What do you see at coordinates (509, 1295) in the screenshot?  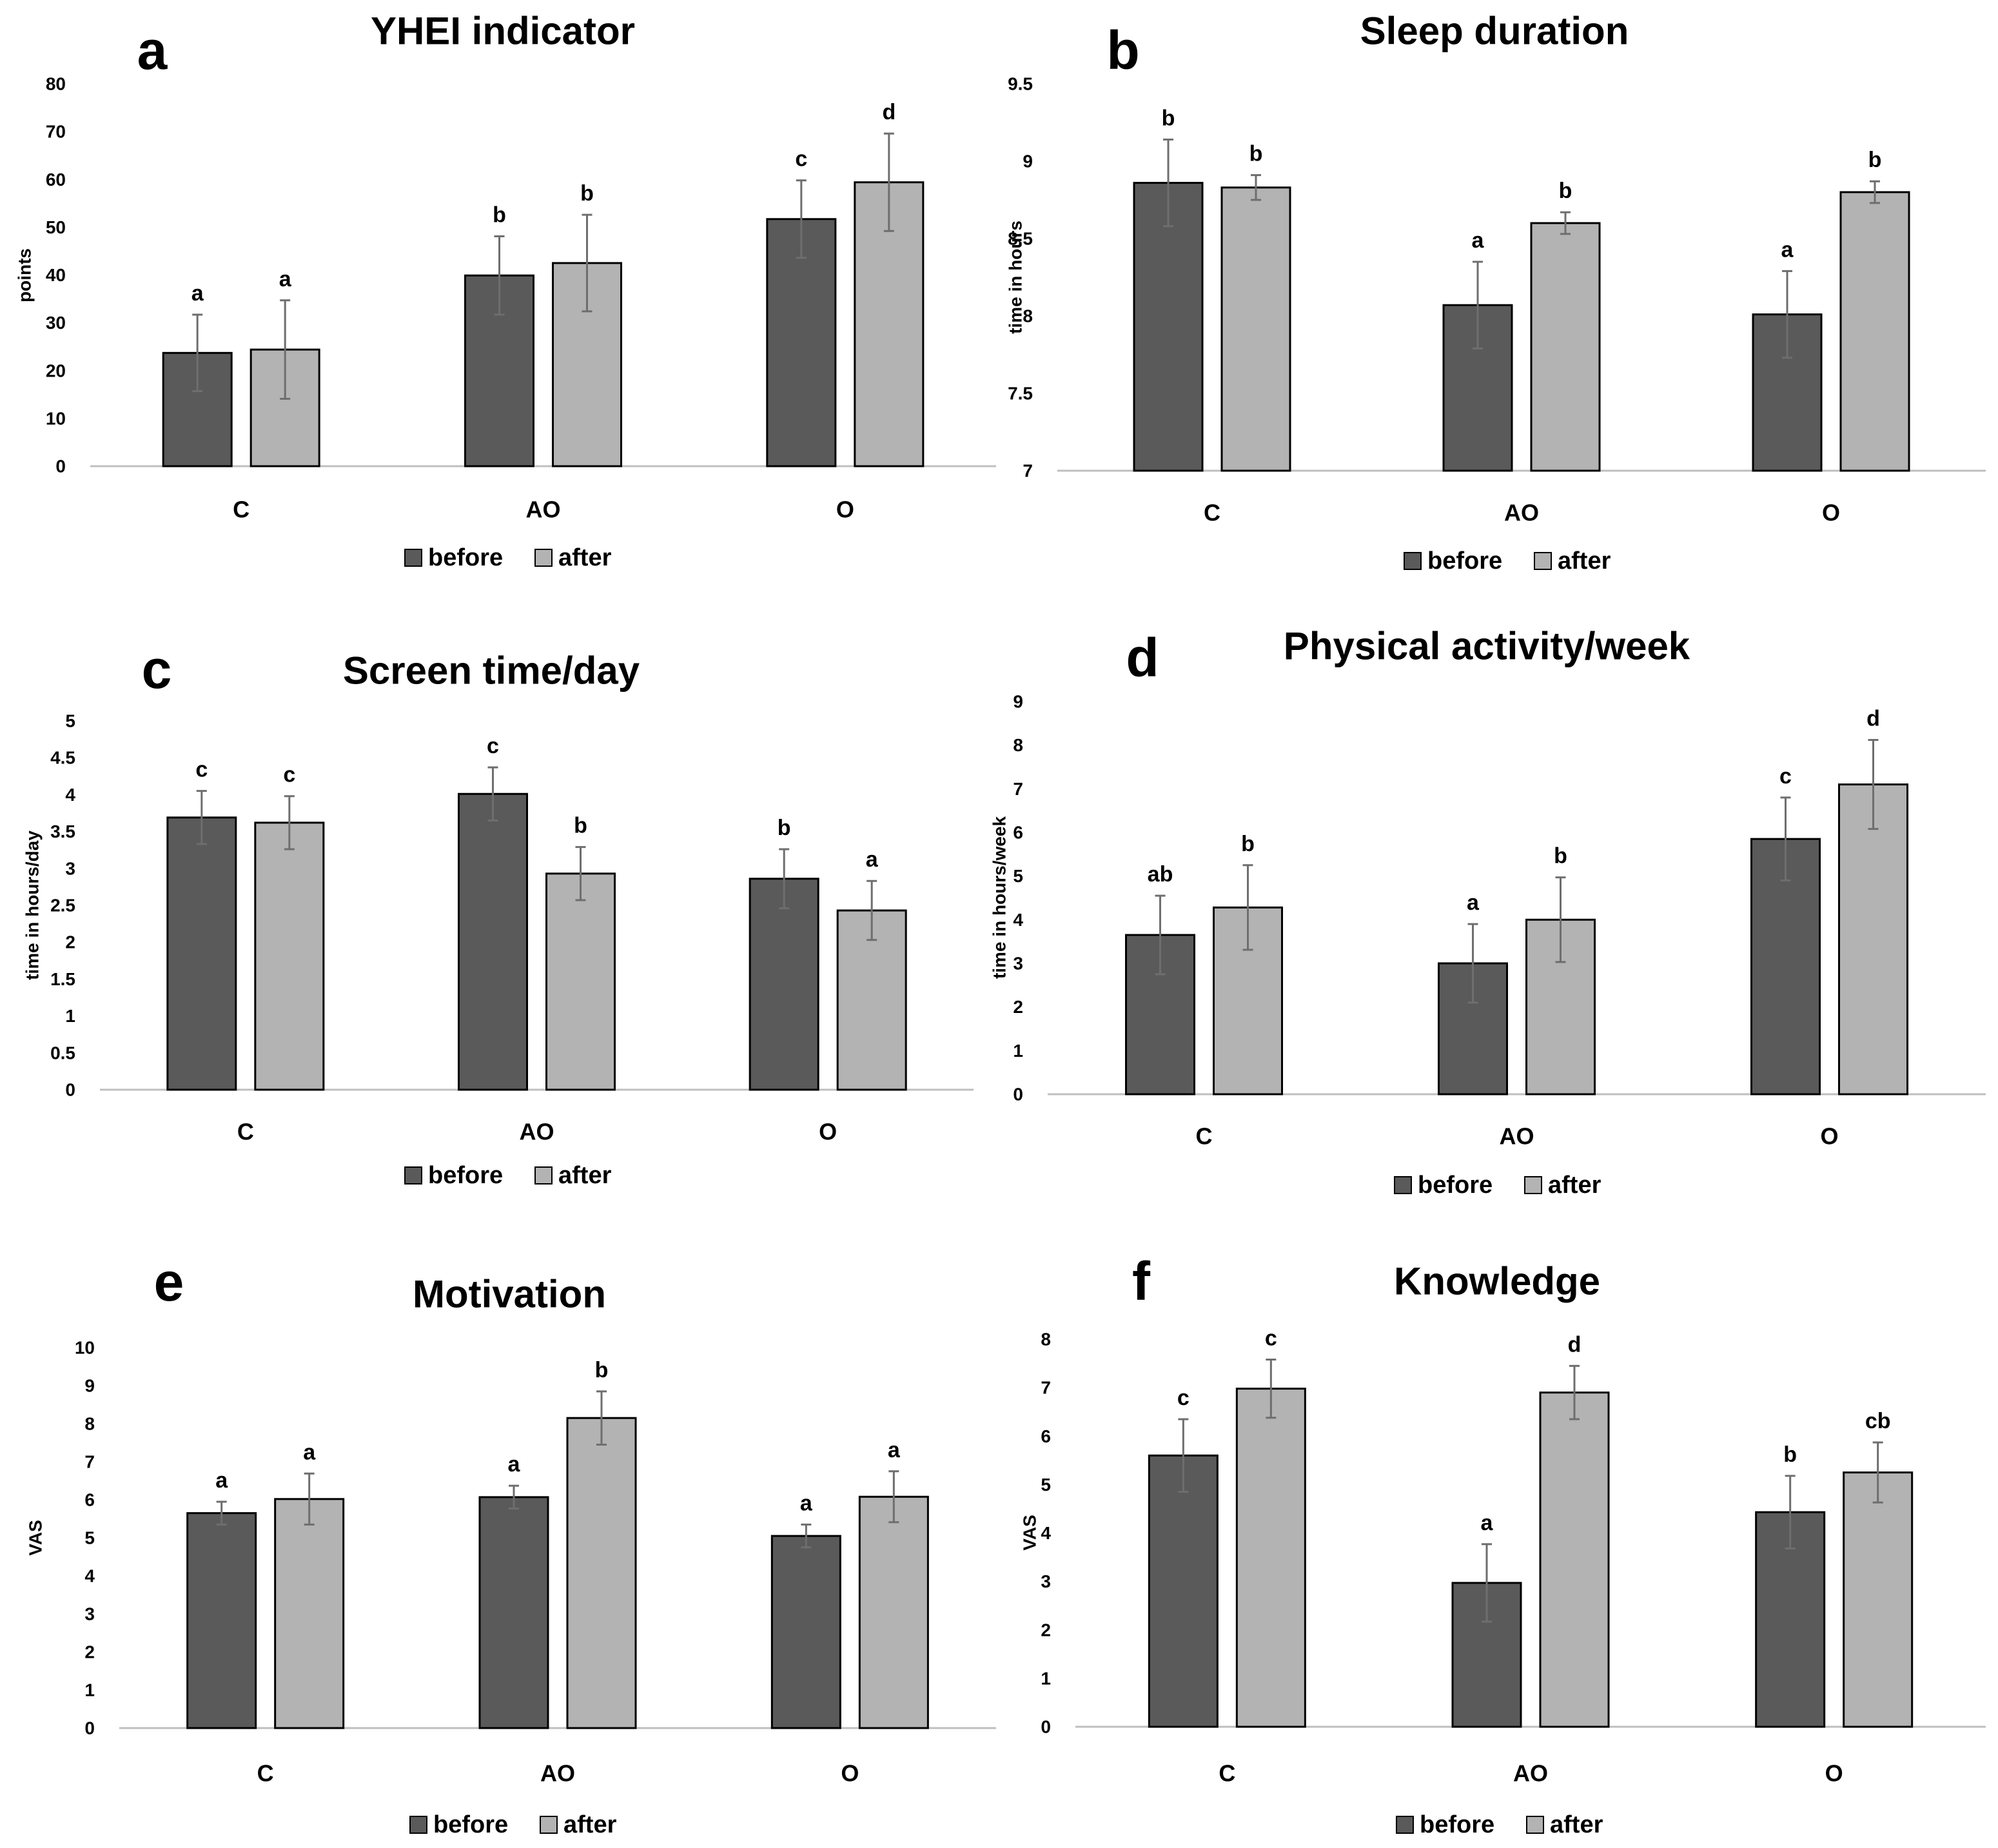 I see `chart-title: Motivation` at bounding box center [509, 1295].